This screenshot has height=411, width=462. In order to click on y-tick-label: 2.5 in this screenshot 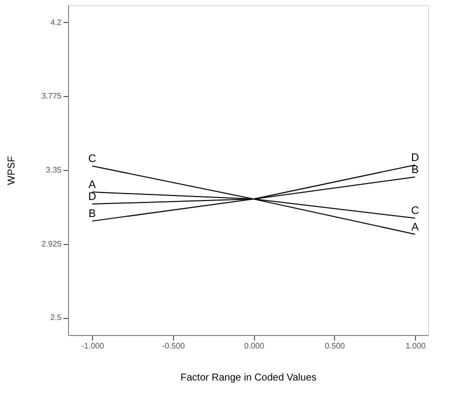, I will do `click(56, 317)`.